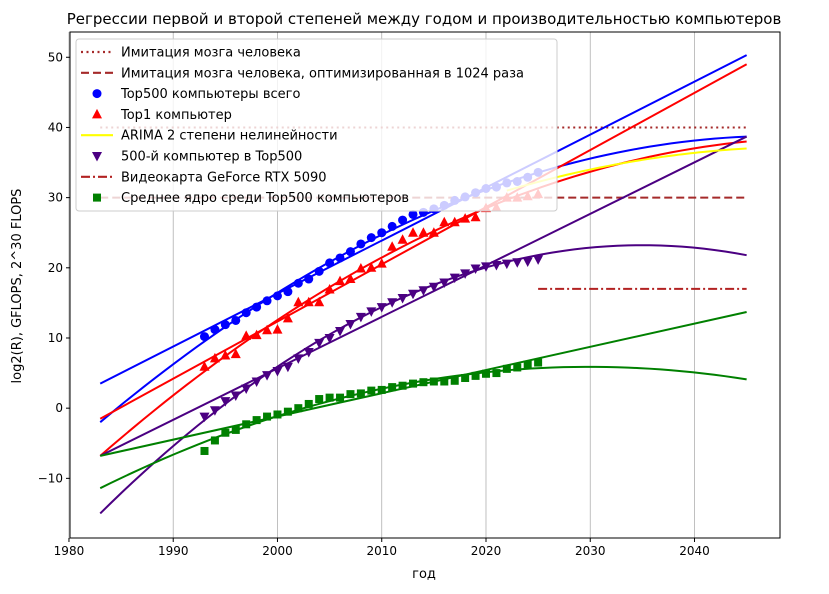 The image size is (829, 594). I want to click on legend-label: Top1 компьютер, so click(176, 115).